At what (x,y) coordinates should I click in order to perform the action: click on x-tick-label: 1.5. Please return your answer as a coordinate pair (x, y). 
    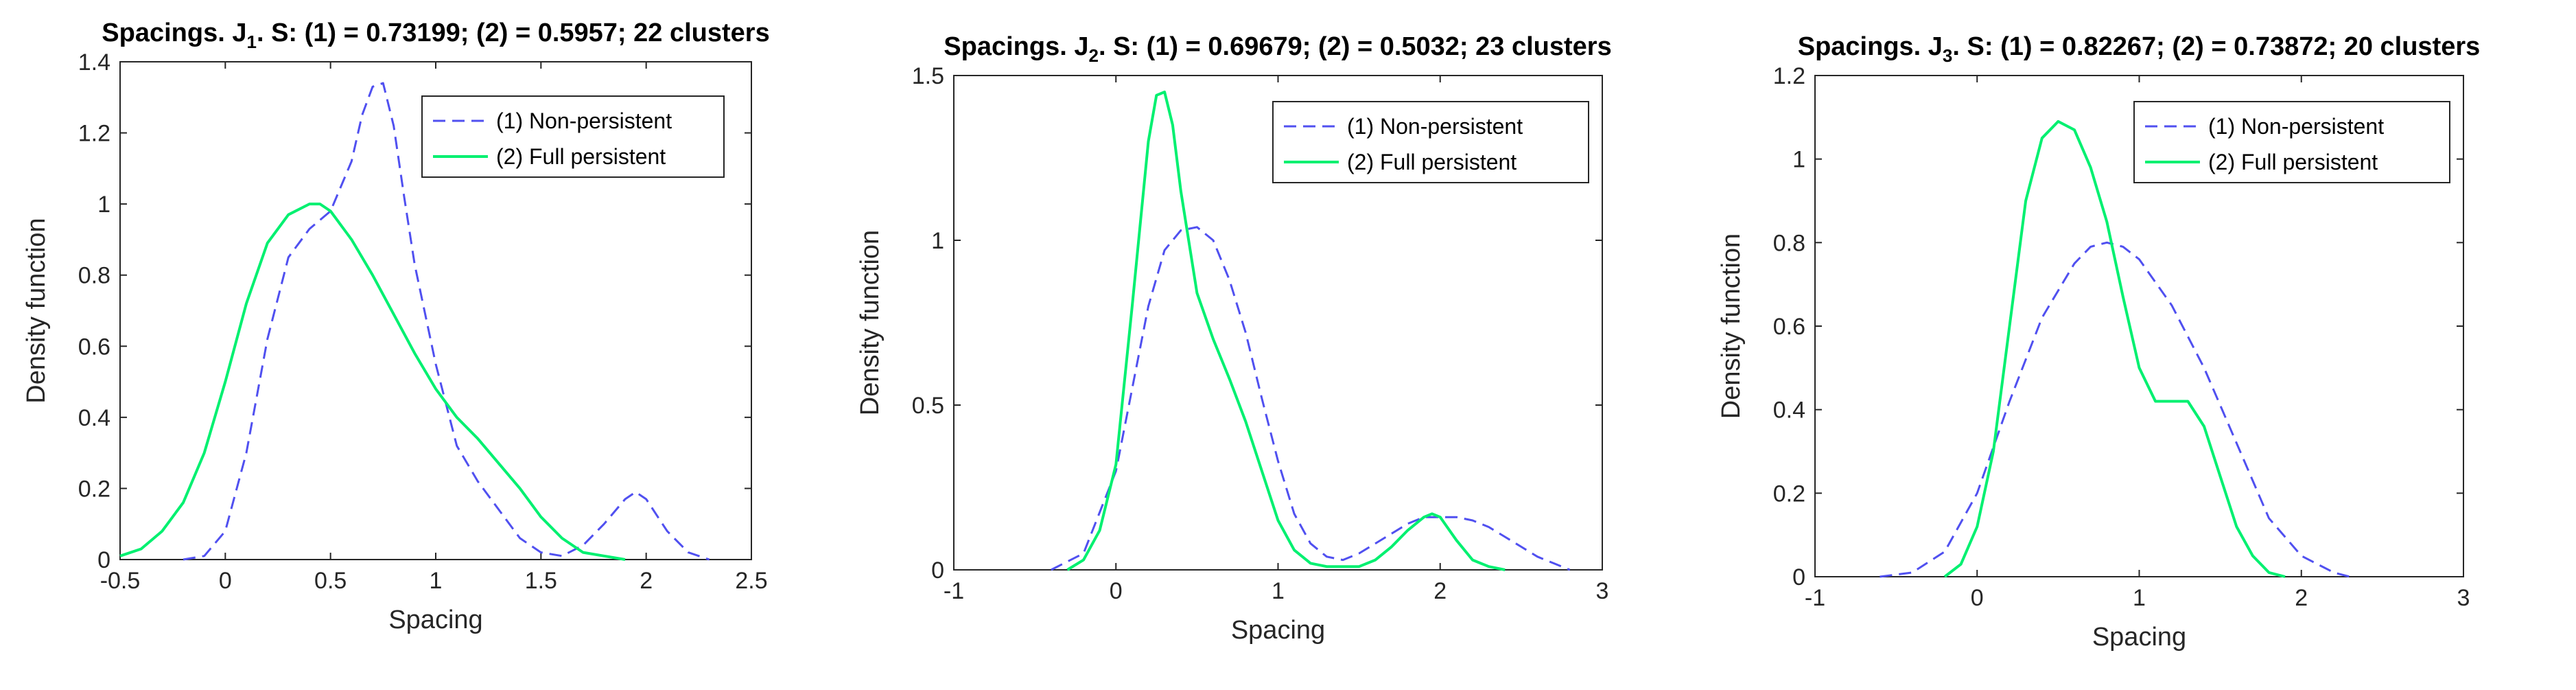
    Looking at the image, I should click on (541, 581).